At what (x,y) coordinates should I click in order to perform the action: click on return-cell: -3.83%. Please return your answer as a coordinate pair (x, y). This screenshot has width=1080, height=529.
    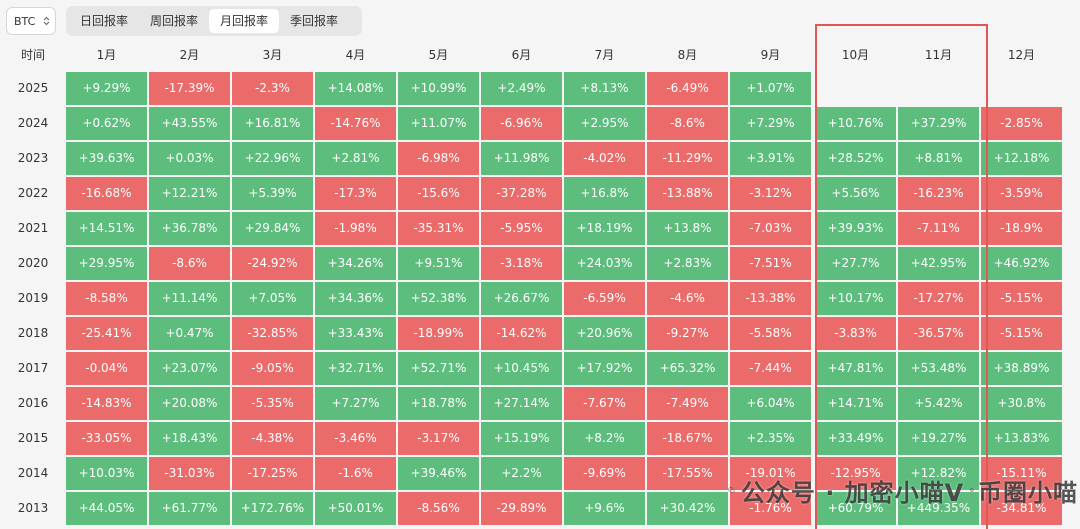
    Looking at the image, I should click on (855, 333).